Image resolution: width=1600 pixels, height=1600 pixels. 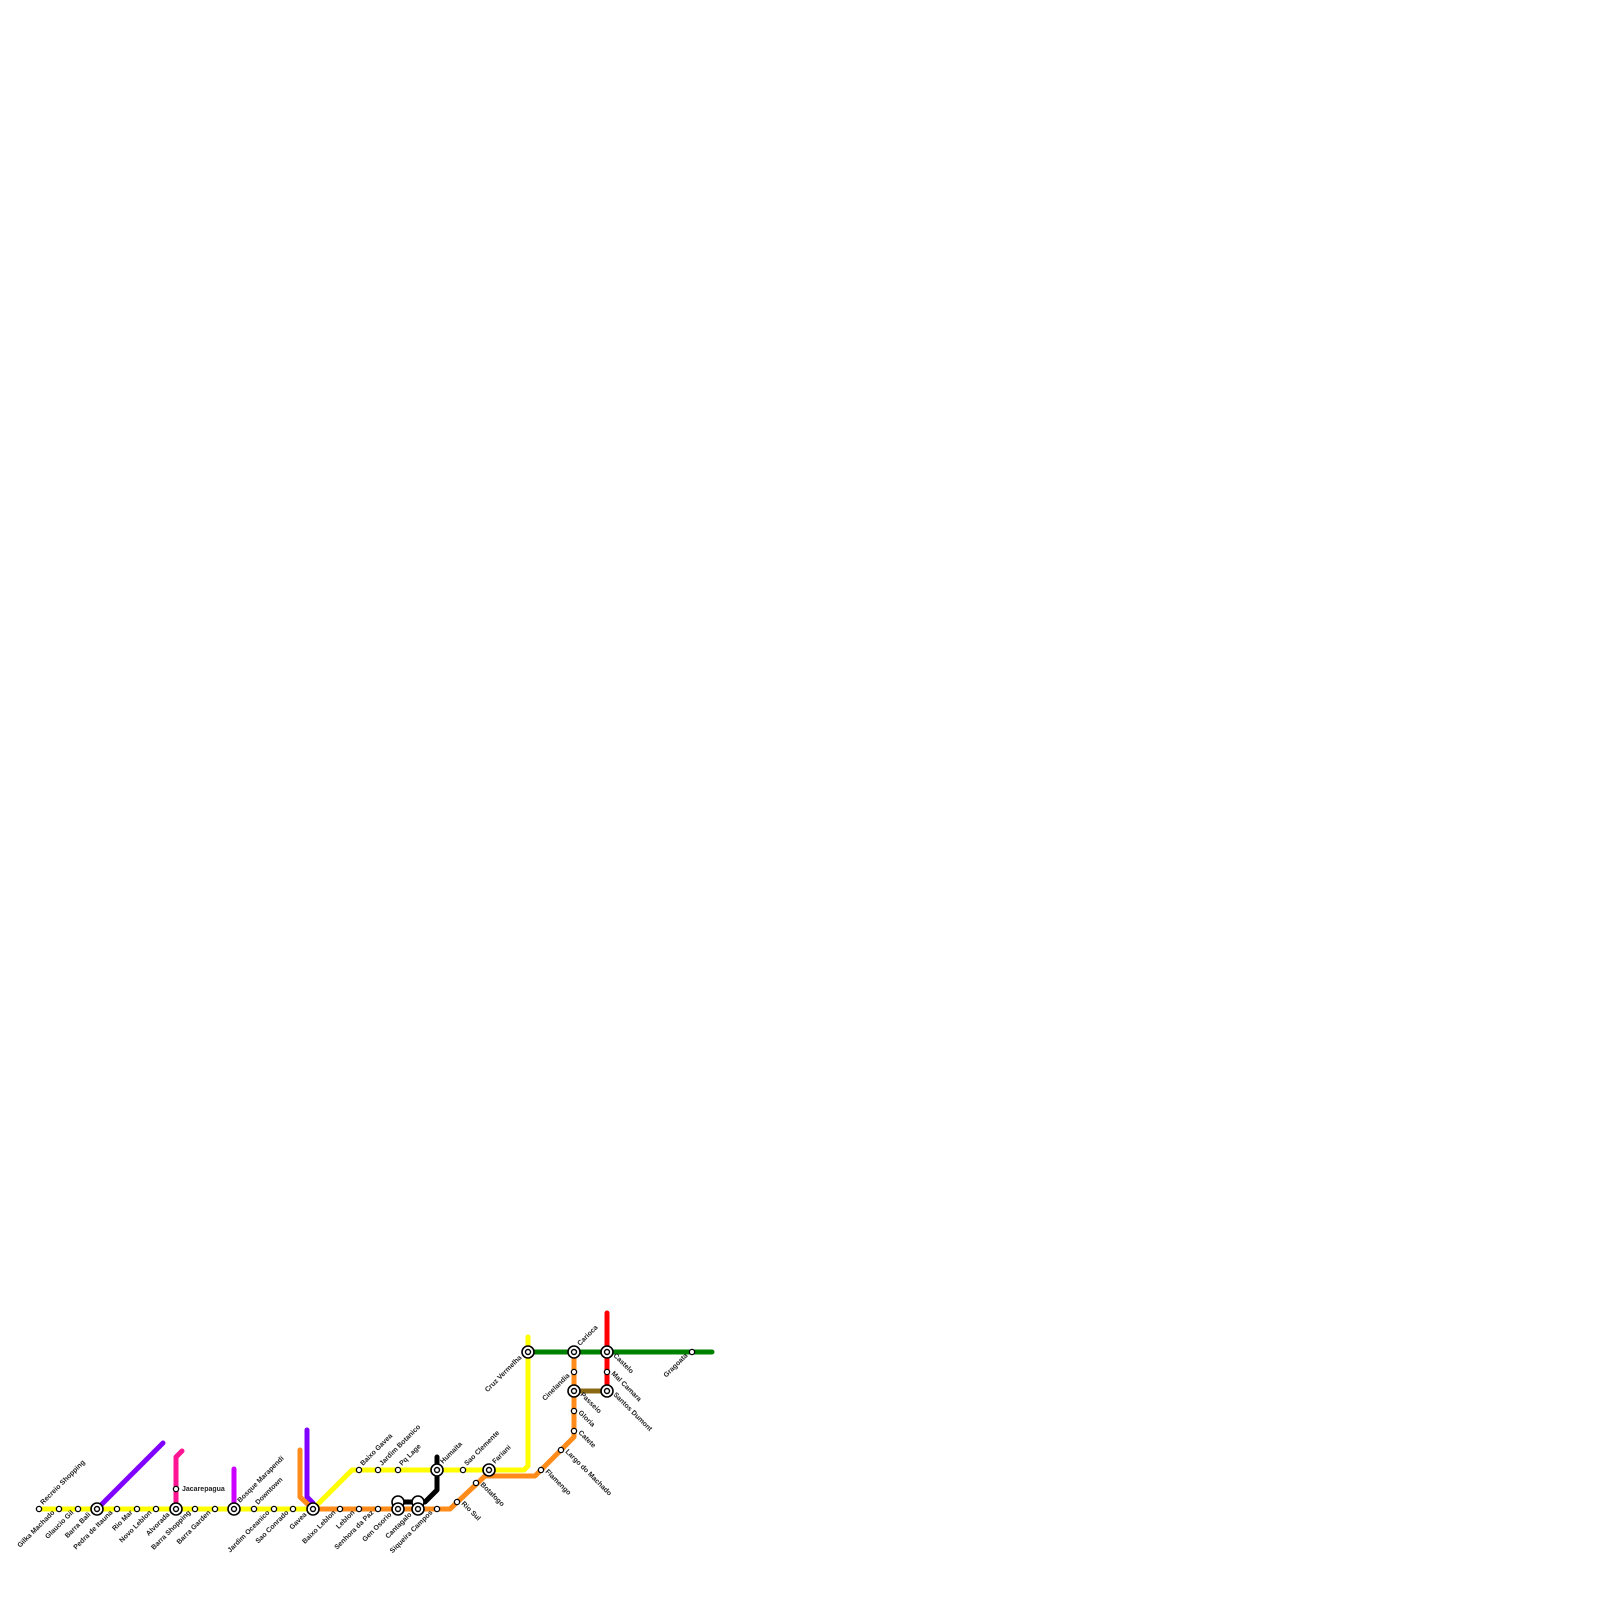 I want to click on line-orange, so click(x=437, y=1430).